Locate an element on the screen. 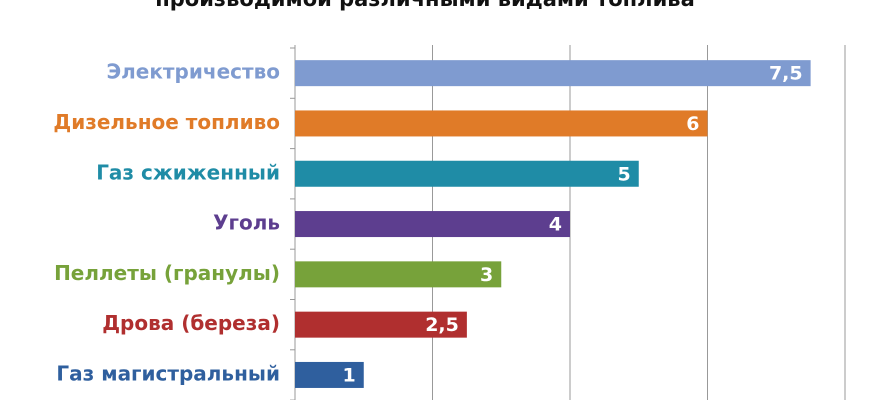  category-label: Дрова (береза) is located at coordinates (191, 323).